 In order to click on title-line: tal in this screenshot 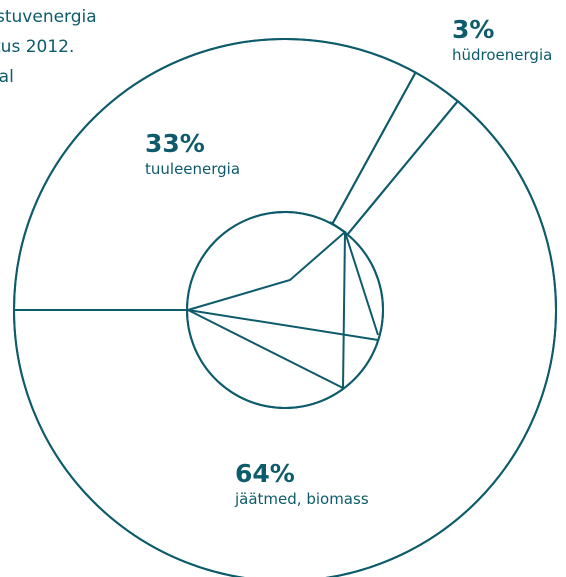, I will do `click(7, 77)`.